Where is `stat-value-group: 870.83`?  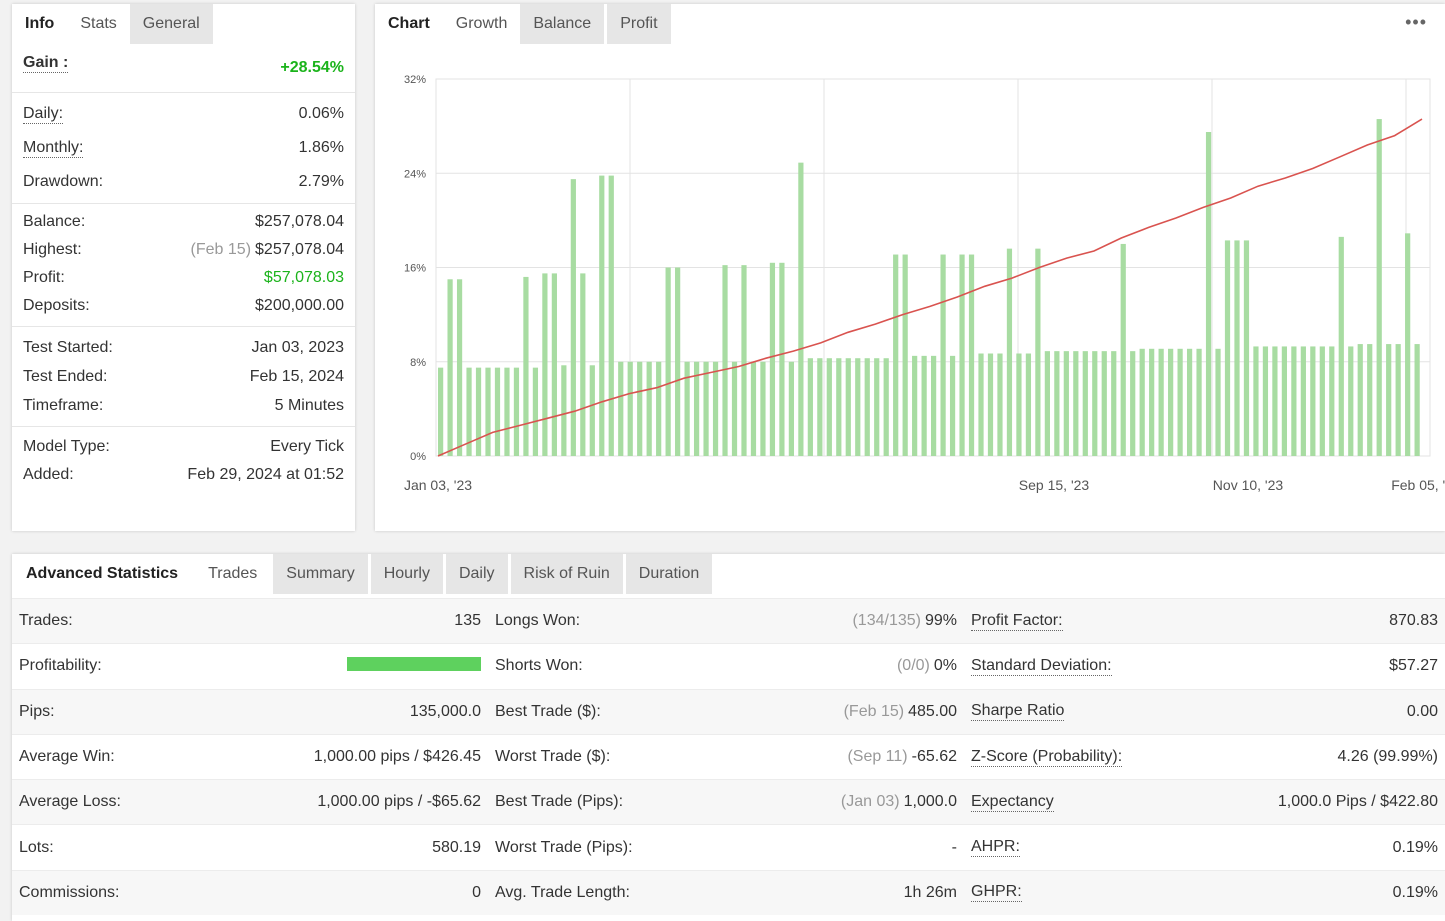 stat-value-group: 870.83 is located at coordinates (1413, 621).